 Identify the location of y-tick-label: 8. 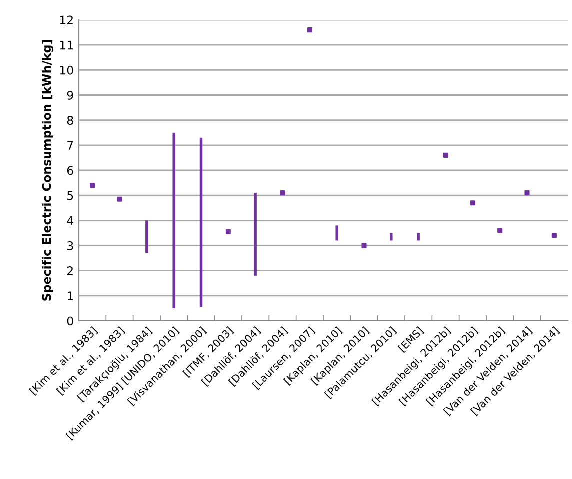
(70, 120).